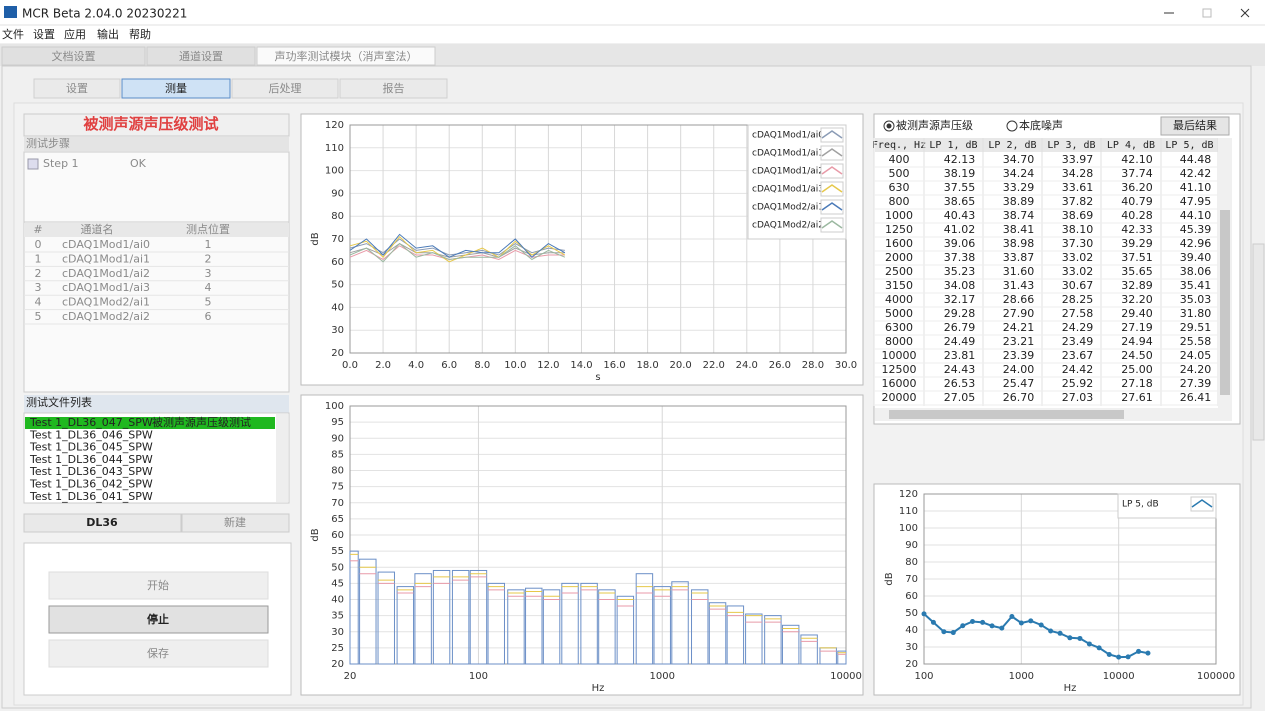 This screenshot has height=711, width=1265. Describe the element at coordinates (91, 471) in the screenshot. I see `file-item: Test 1_DL36_043_SPW` at that location.